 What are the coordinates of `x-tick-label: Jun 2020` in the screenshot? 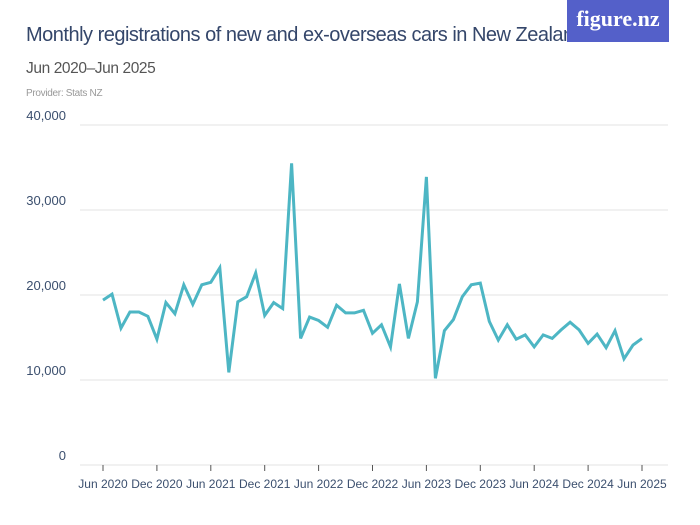 It's located at (103, 484).